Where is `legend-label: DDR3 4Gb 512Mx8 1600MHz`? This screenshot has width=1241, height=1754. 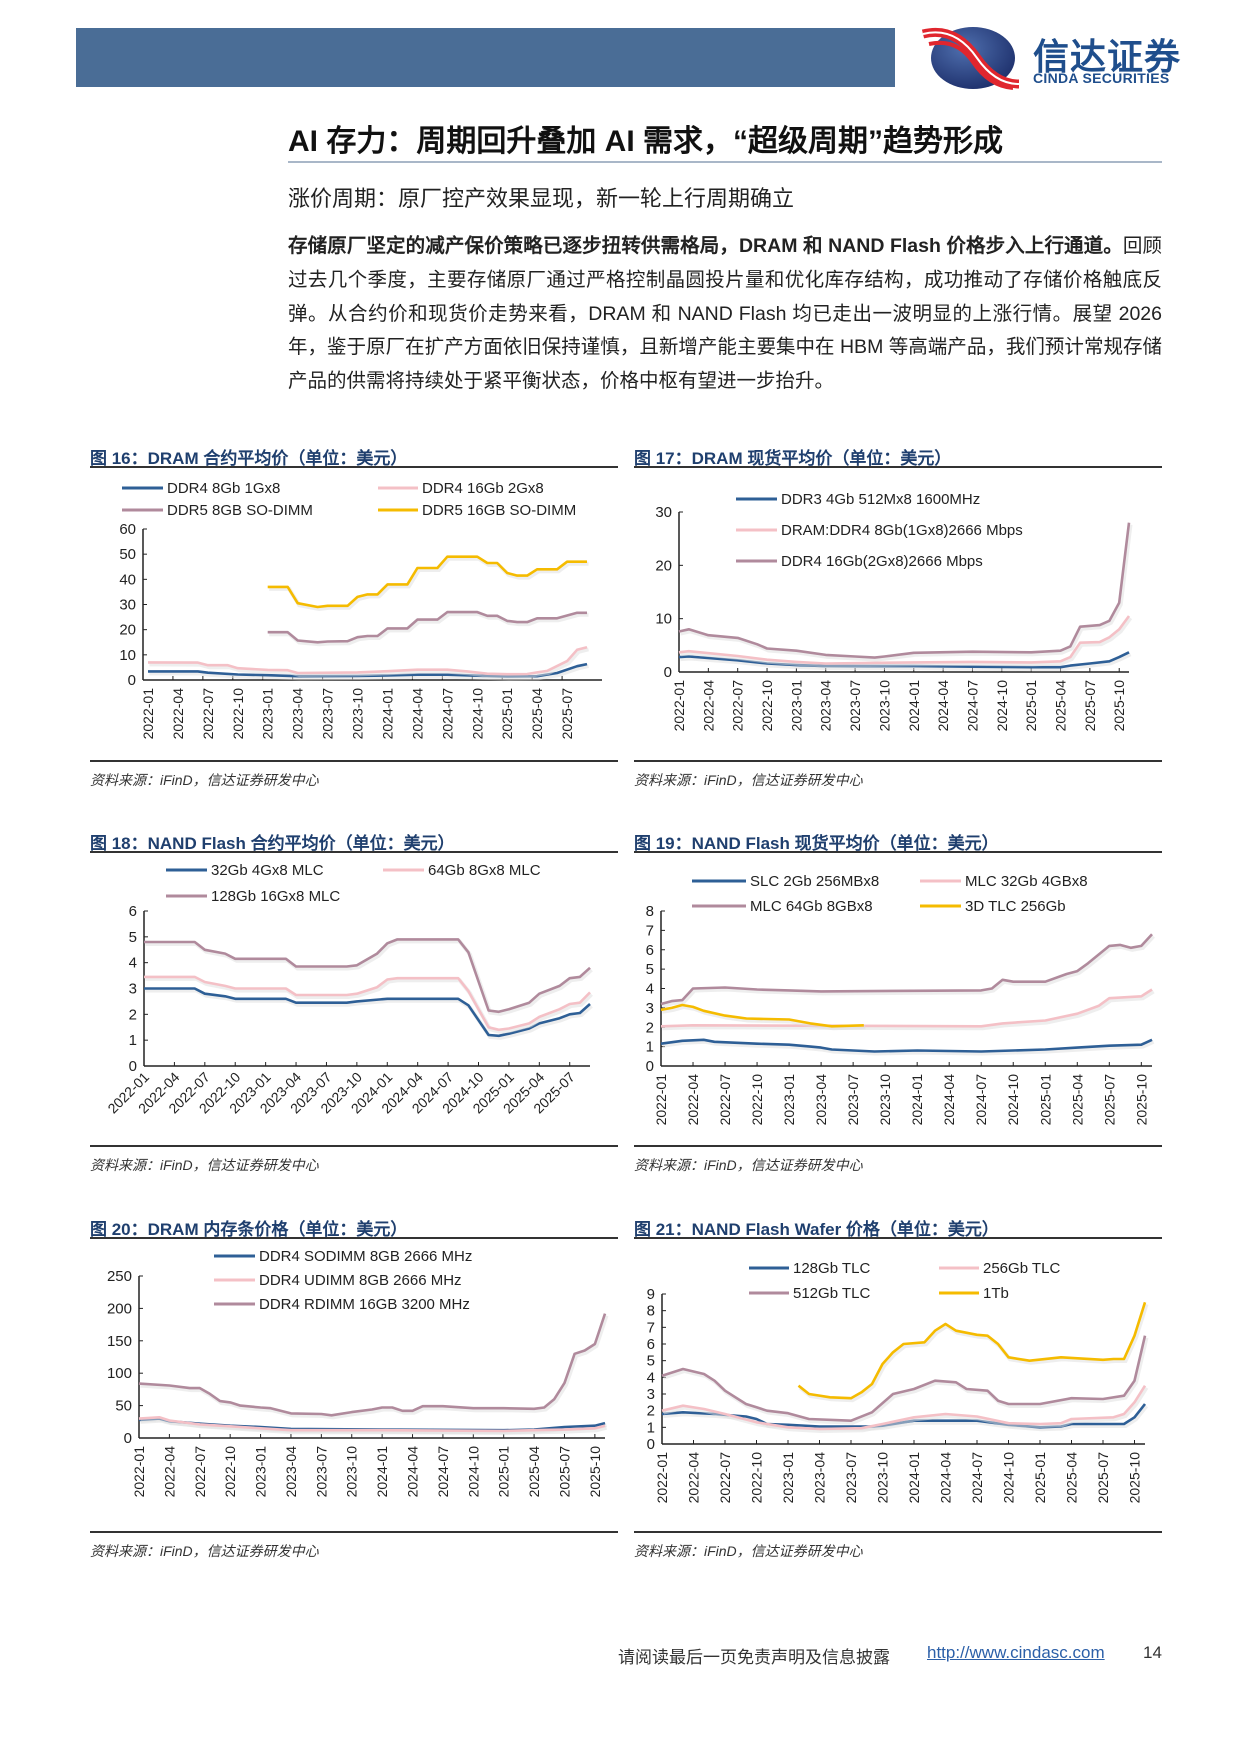 legend-label: DDR3 4Gb 512Mx8 1600MHz is located at coordinates (880, 499).